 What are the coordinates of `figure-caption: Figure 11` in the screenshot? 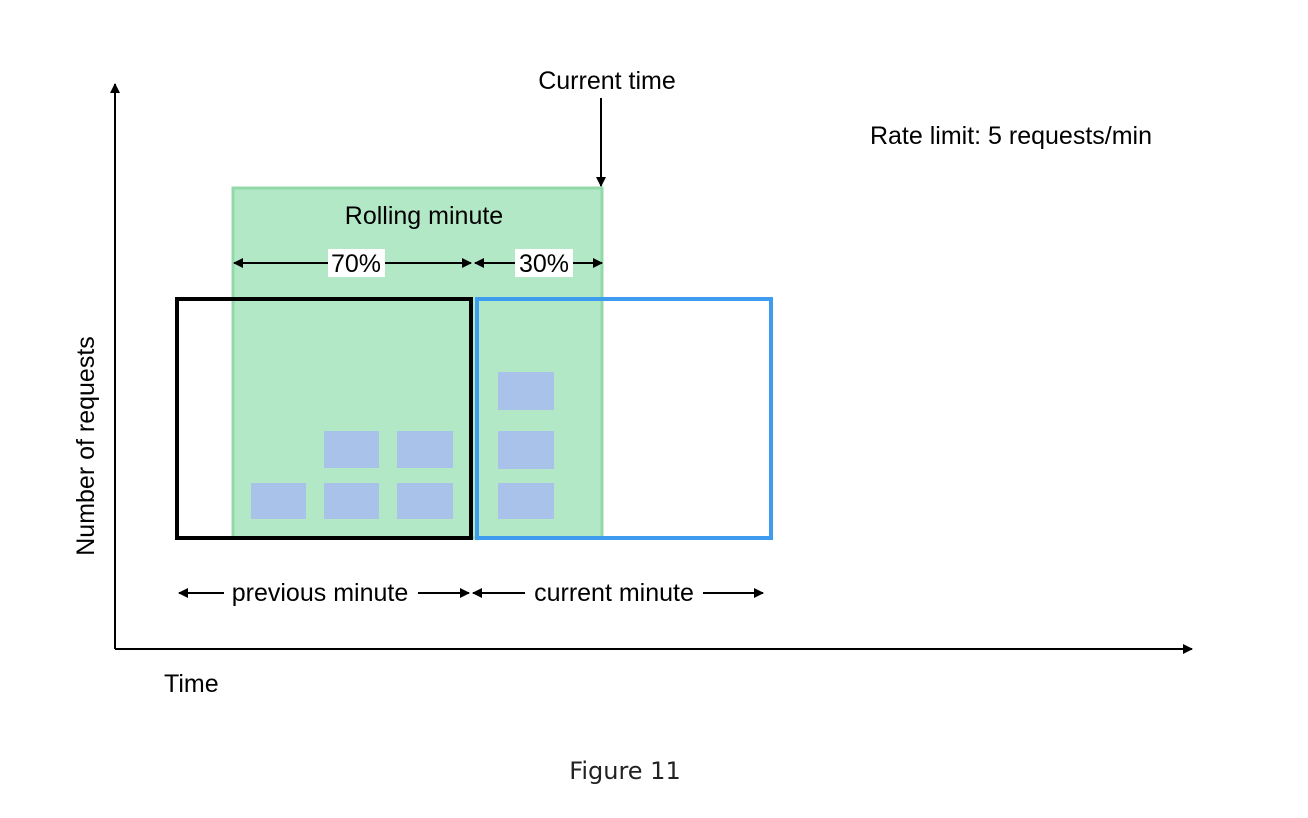 It's located at (624, 771).